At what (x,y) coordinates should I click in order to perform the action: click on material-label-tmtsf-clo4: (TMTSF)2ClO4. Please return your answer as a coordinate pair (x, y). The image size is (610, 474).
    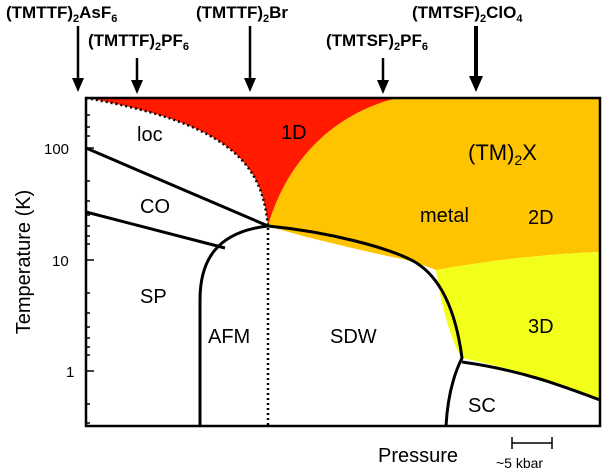
    Looking at the image, I should click on (467, 14).